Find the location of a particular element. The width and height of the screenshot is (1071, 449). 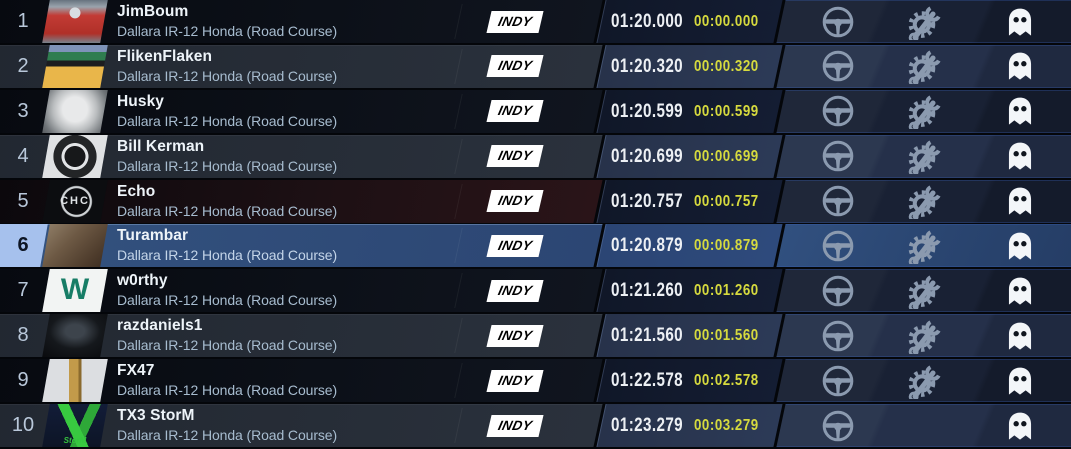

position-number: 2 is located at coordinates (23, 65).